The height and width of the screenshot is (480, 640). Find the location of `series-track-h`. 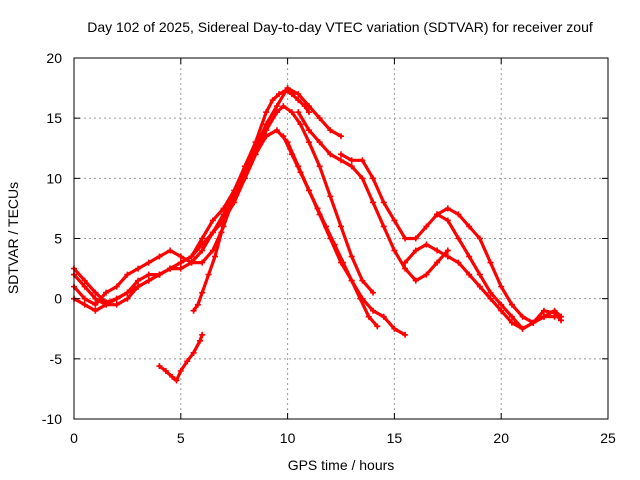

series-track-h is located at coordinates (483, 286).